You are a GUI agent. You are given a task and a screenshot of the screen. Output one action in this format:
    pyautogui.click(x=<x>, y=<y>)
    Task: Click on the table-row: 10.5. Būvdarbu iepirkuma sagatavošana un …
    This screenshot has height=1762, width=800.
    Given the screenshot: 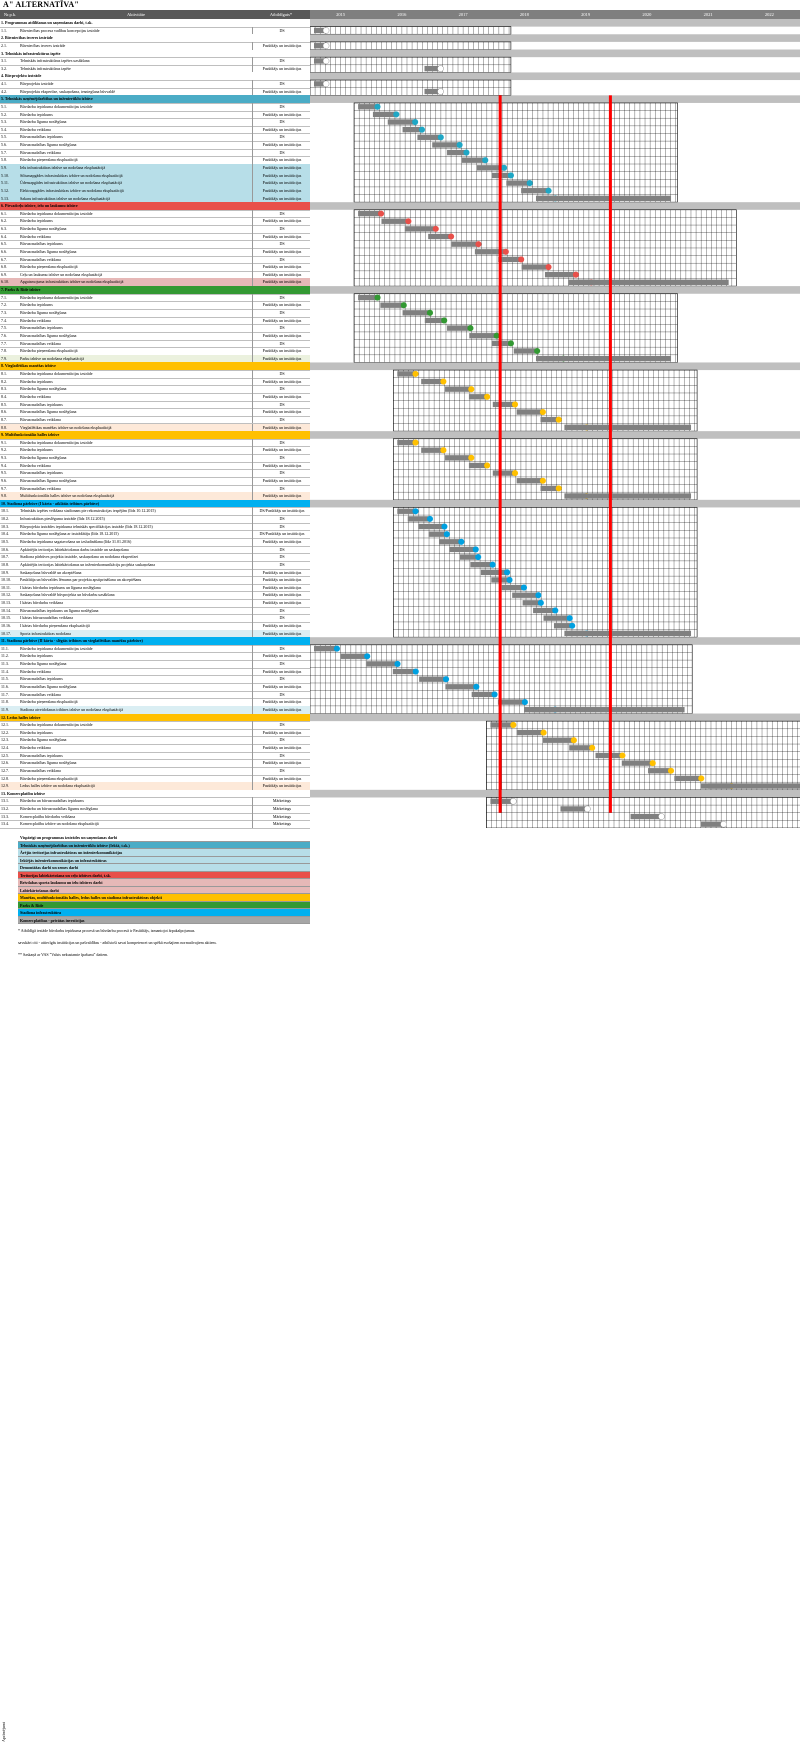 What is the action you would take?
    pyautogui.click(x=155, y=542)
    